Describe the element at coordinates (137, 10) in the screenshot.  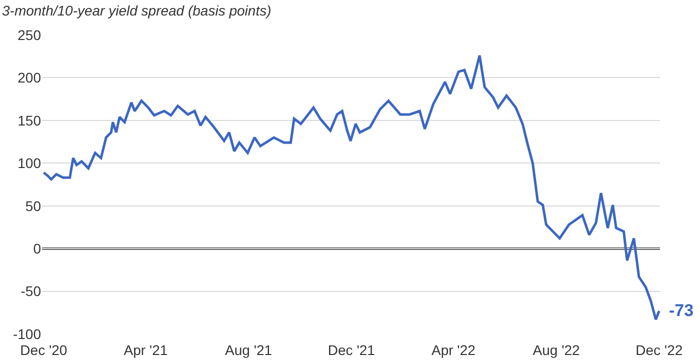
I see `chart-title: 3-month/10-year yield spread (basis points)` at that location.